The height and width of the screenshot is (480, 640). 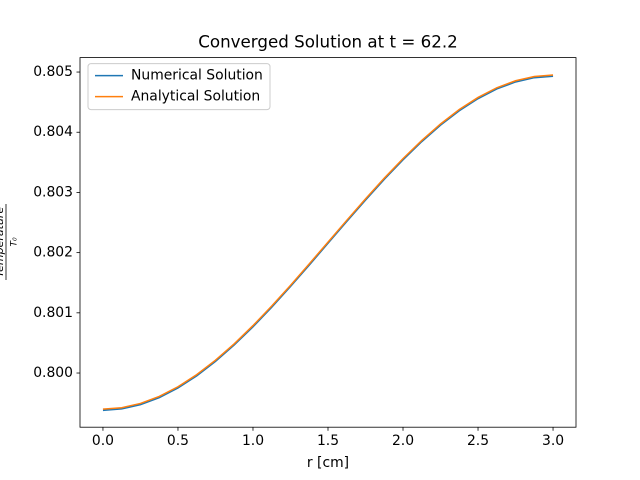 I want to click on x-tick-label: 3.0, so click(x=553, y=441).